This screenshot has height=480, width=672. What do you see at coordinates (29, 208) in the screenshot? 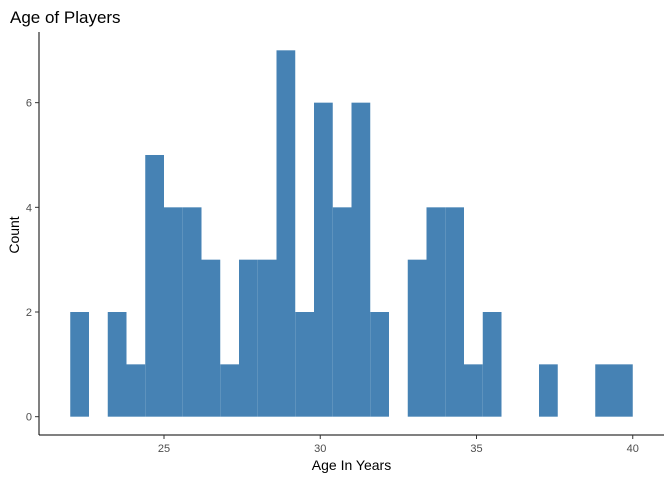
I see `y-tick-label: 4` at bounding box center [29, 208].